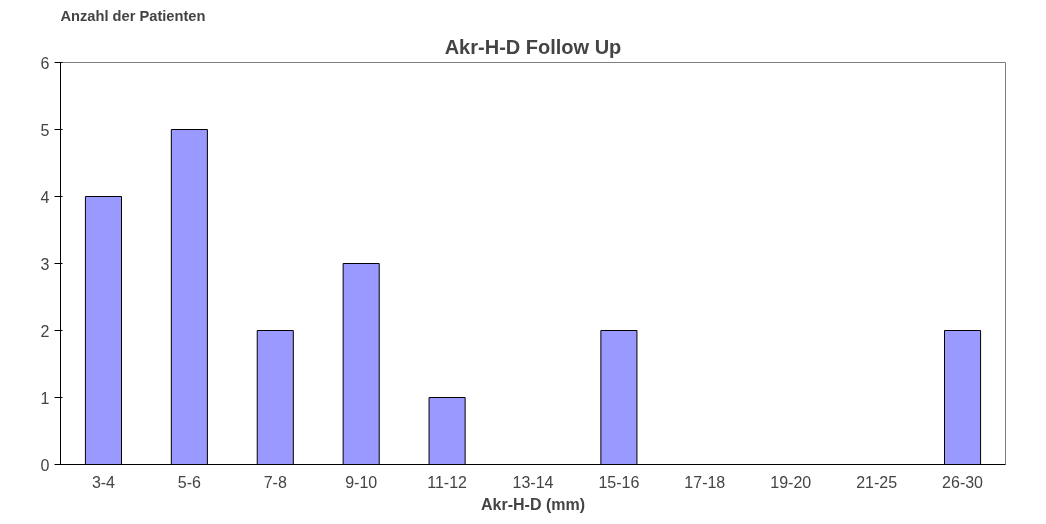 Image resolution: width=1046 pixels, height=524 pixels. Describe the element at coordinates (705, 482) in the screenshot. I see `x-tick-label: 17-18` at that location.